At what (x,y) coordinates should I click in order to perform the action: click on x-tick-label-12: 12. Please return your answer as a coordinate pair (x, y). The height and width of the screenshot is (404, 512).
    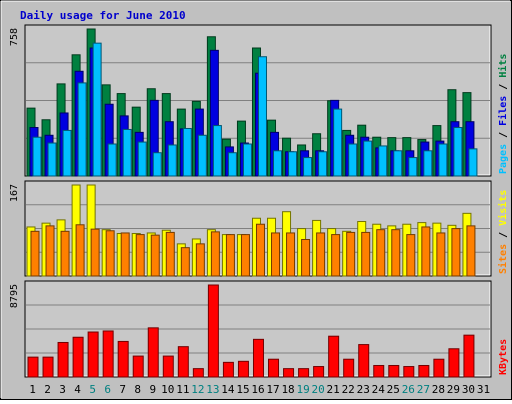
    Looking at the image, I should click on (197, 389).